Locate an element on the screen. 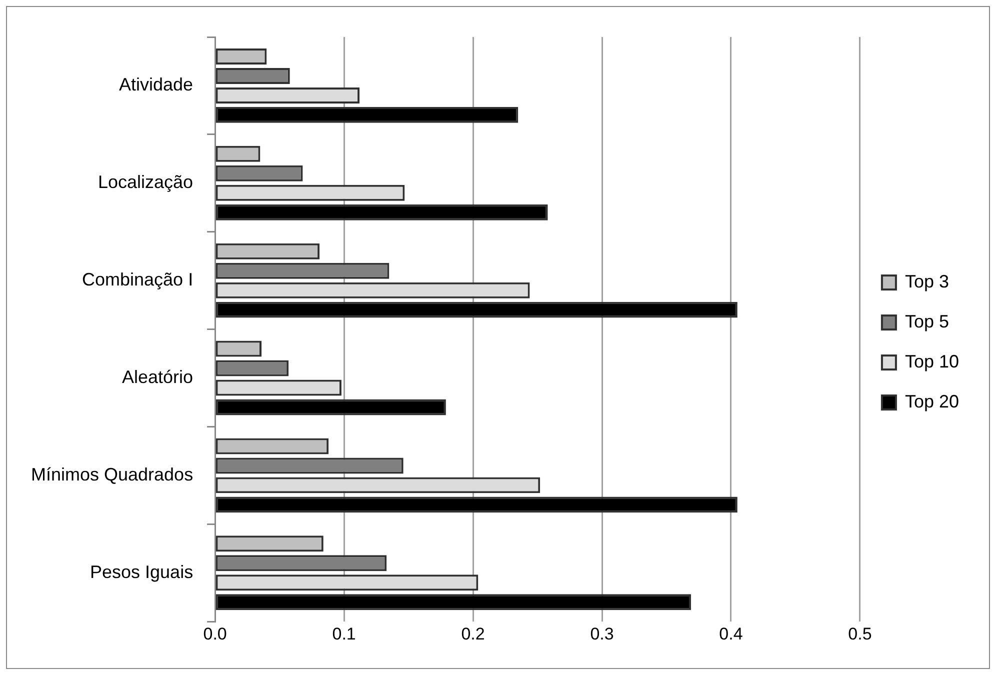 This screenshot has height=677, width=998. x-tick-label: 0.4 is located at coordinates (731, 634).